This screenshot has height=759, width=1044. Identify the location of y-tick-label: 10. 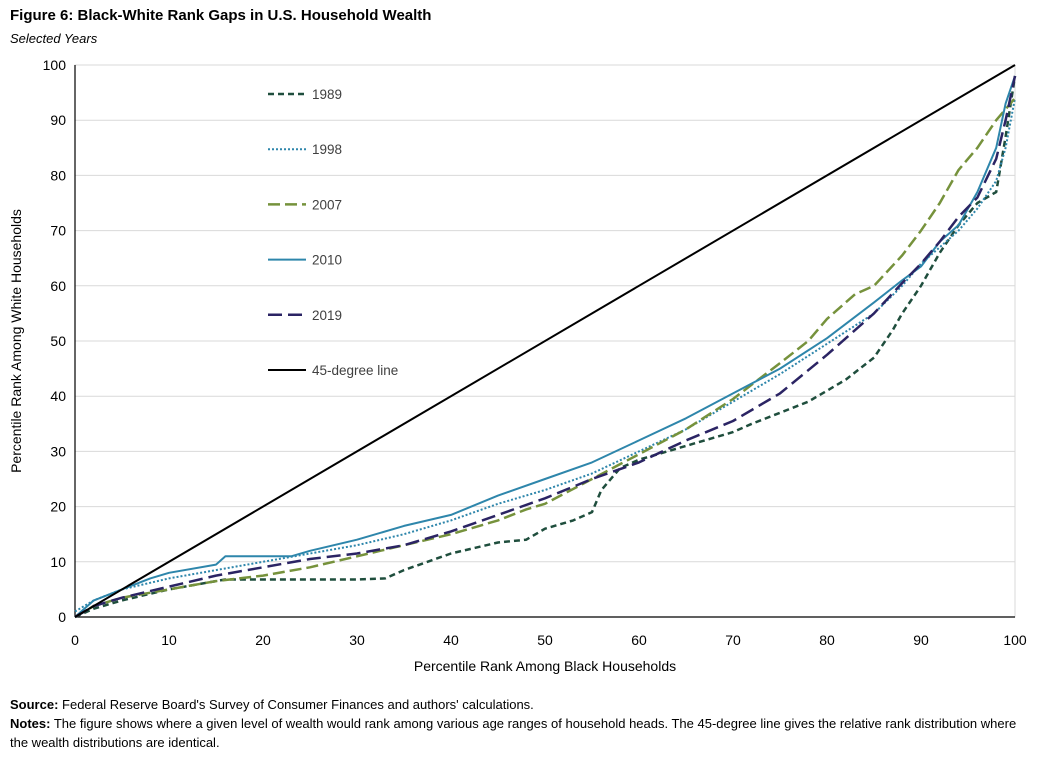
(58, 562).